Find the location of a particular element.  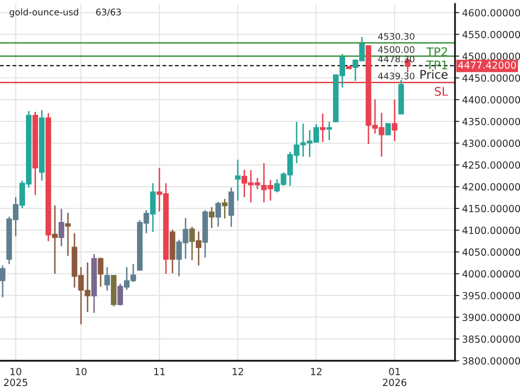

x-tick-label: 10 is located at coordinates (81, 372).